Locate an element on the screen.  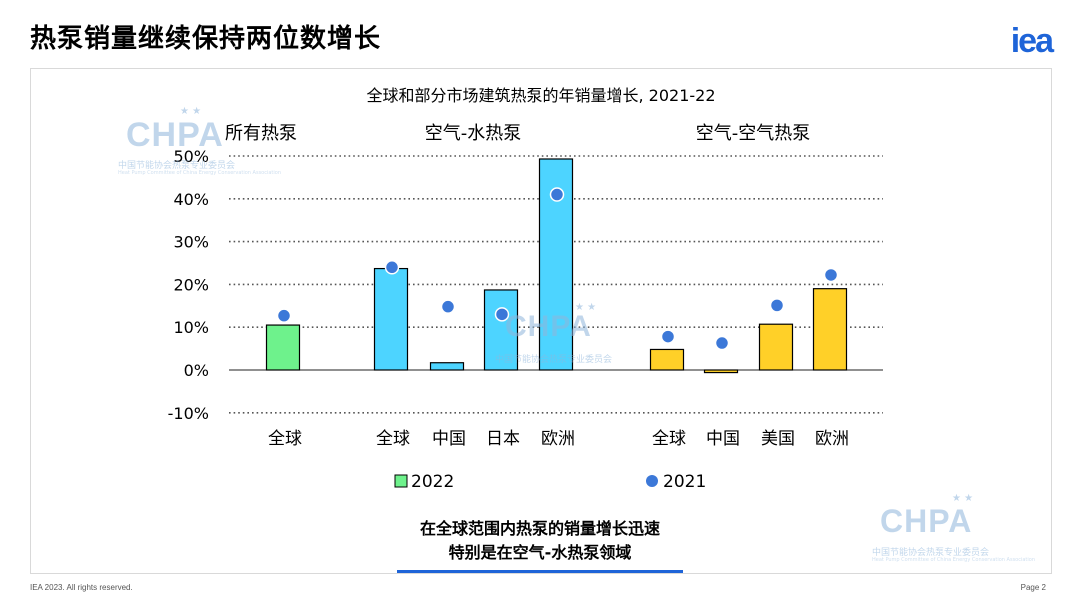
legend-swatch-2021 is located at coordinates (652, 481).